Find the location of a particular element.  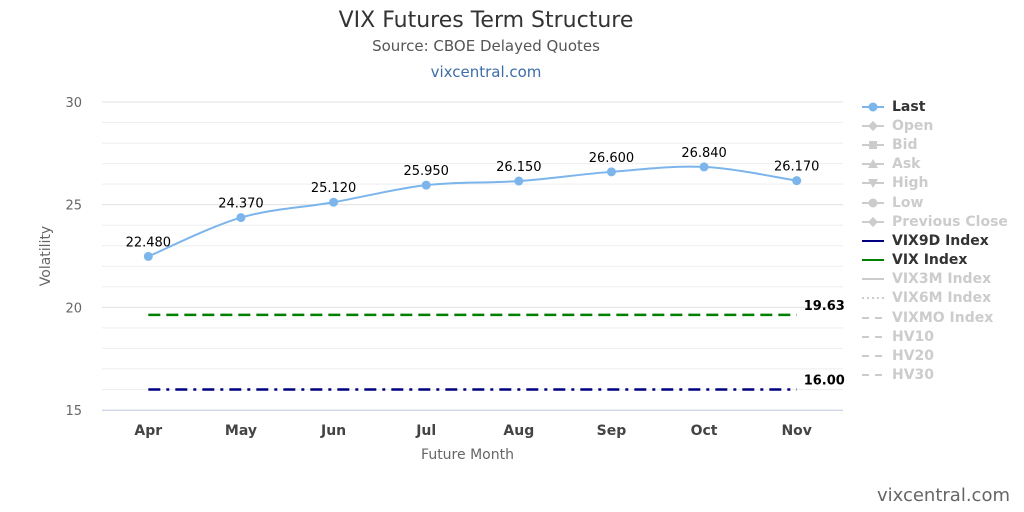

legend-label: VIX9D Index is located at coordinates (940, 240).